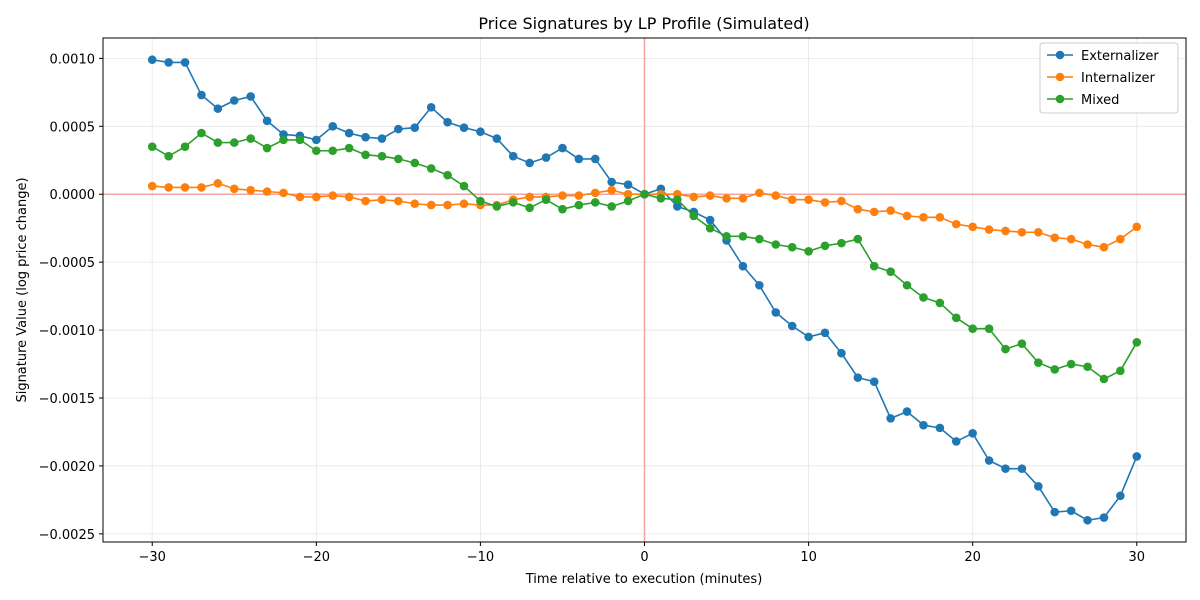 This screenshot has width=1200, height=600. Describe the element at coordinates (22, 289) in the screenshot. I see `y-axis-label: Signature Value (log price change)` at that location.